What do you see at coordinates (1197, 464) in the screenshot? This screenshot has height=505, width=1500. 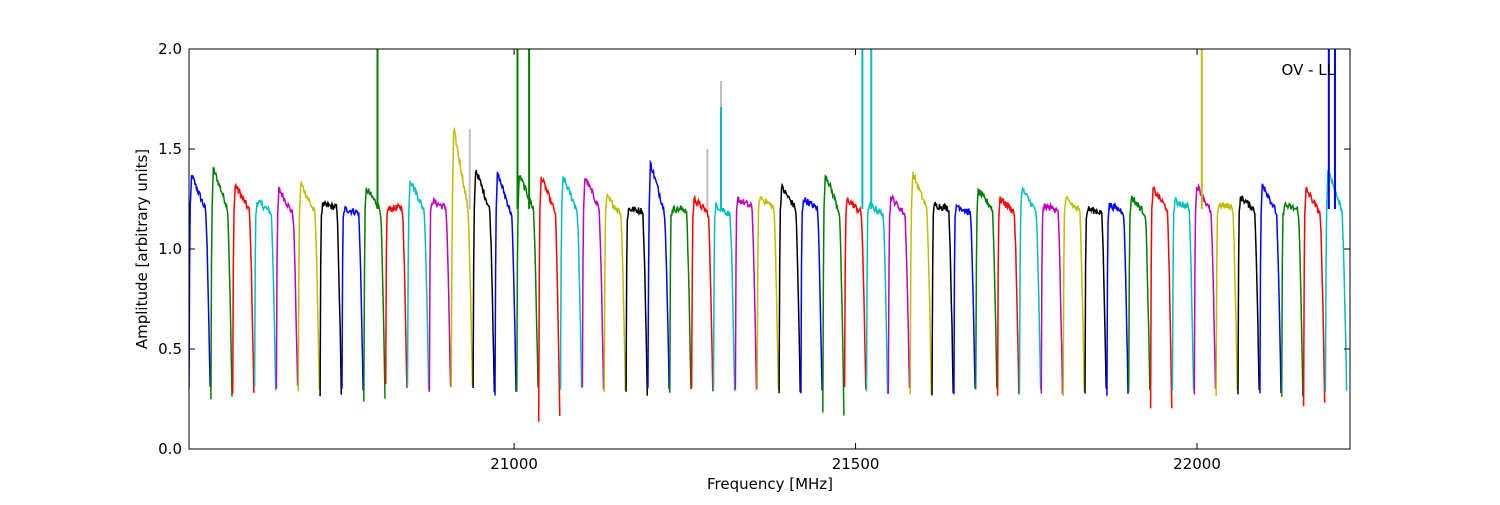 I see `x-tick-label: 22000` at bounding box center [1197, 464].